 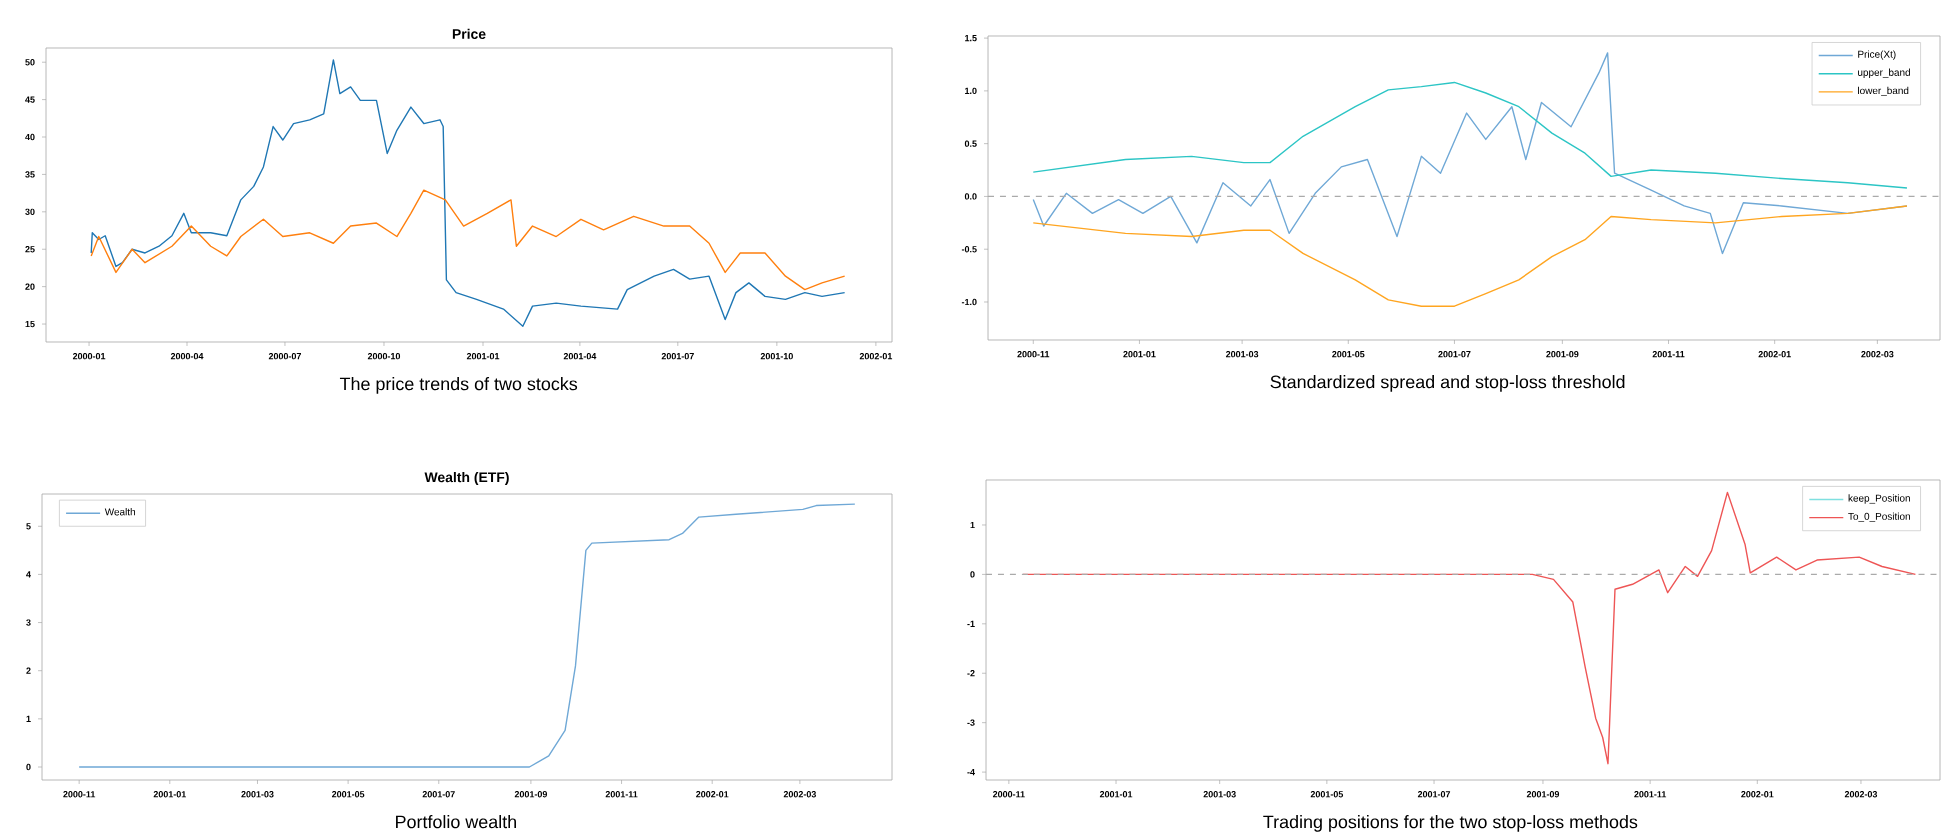 I want to click on text: Standardized spread and stop-loss threshold, so click(x=1447, y=383).